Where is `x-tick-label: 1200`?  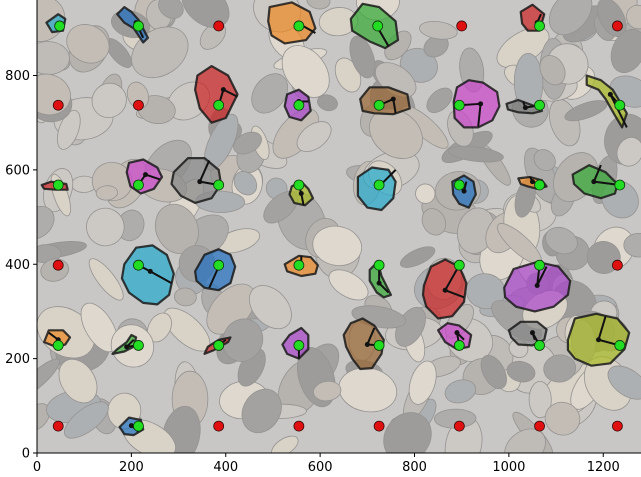 x-tick-label: 1200 is located at coordinates (603, 467).